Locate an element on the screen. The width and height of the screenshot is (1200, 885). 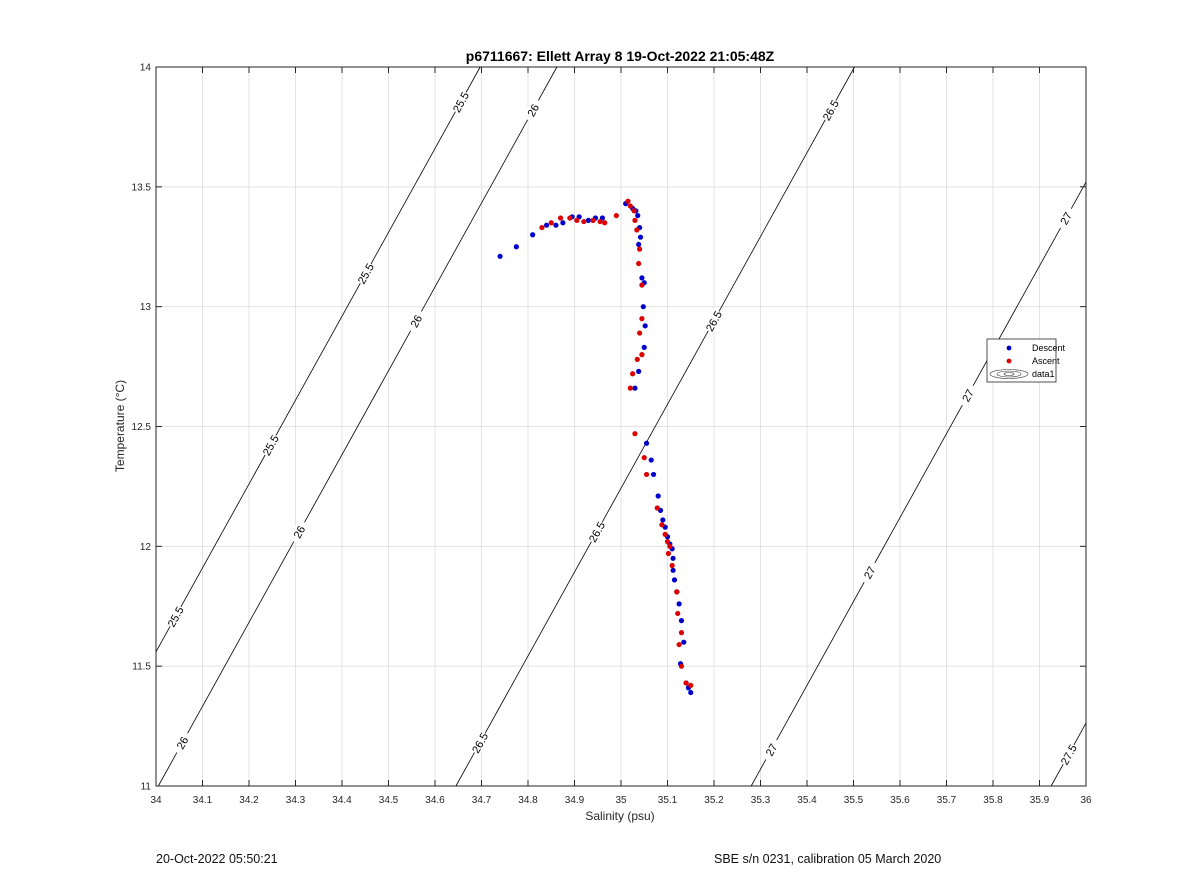
data-points is located at coordinates (595, 447).